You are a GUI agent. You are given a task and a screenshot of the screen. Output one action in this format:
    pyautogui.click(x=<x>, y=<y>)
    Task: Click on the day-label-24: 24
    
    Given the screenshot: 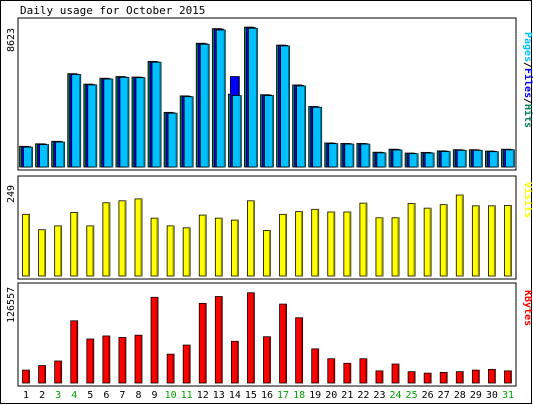 What is the action you would take?
    pyautogui.click(x=395, y=395)
    